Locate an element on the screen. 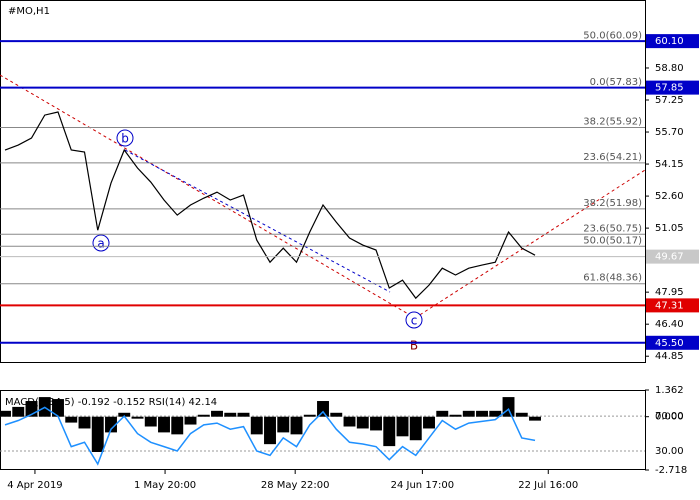 The width and height of the screenshot is (700, 500). fib-label: 0.0(57.83) is located at coordinates (616, 82).